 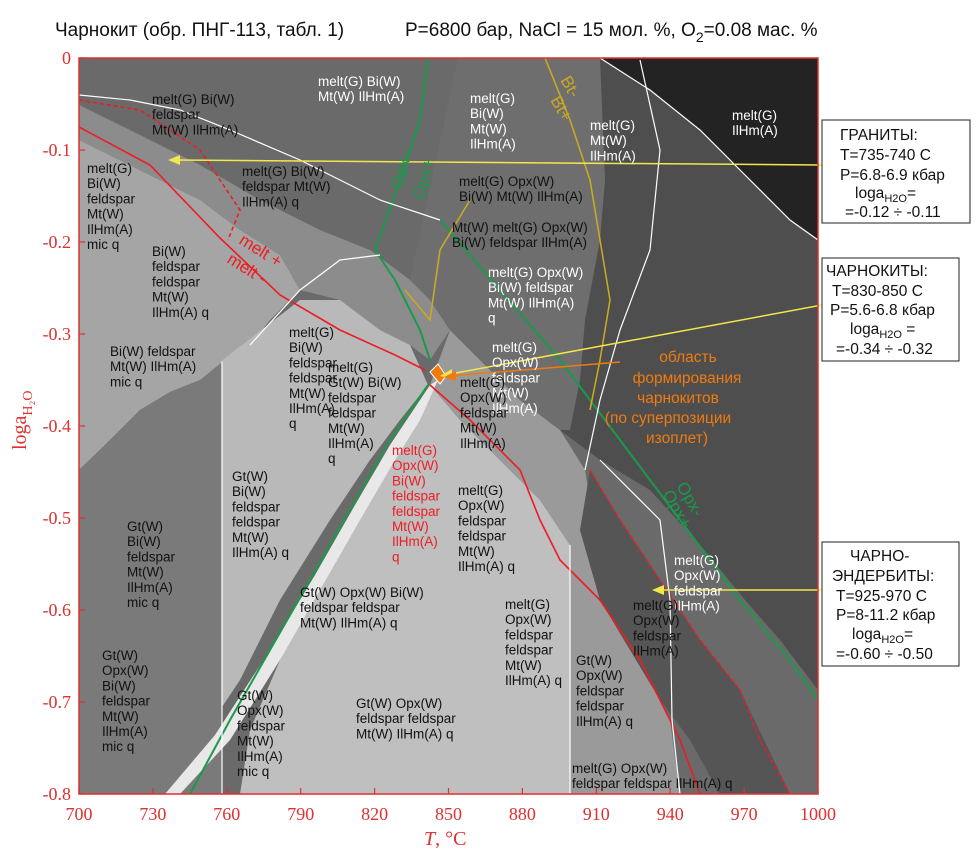 What do you see at coordinates (79, 814) in the screenshot?
I see `x-tick-label: 700` at bounding box center [79, 814].